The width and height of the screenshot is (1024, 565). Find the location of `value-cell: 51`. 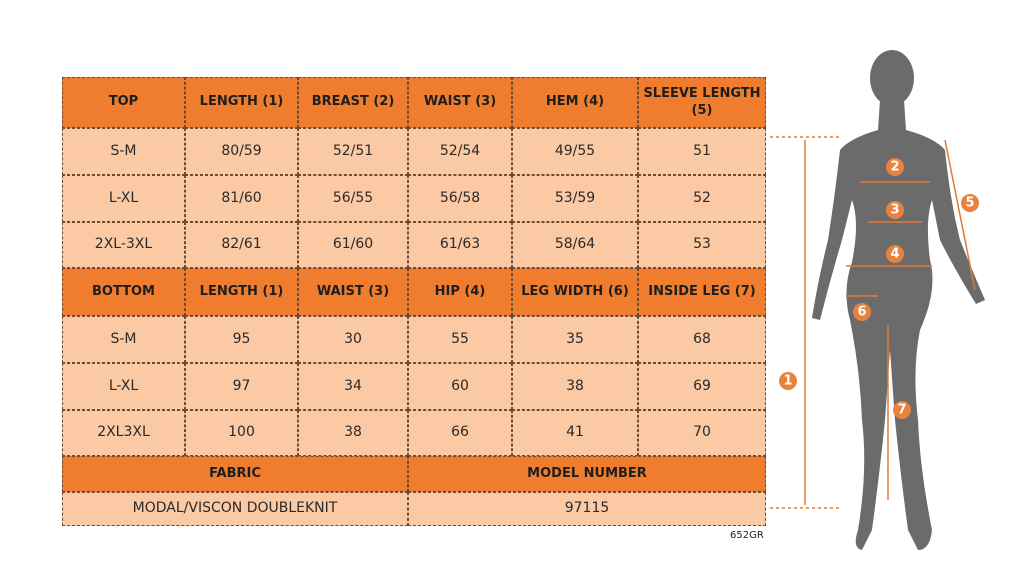

value-cell: 51 is located at coordinates (702, 151).